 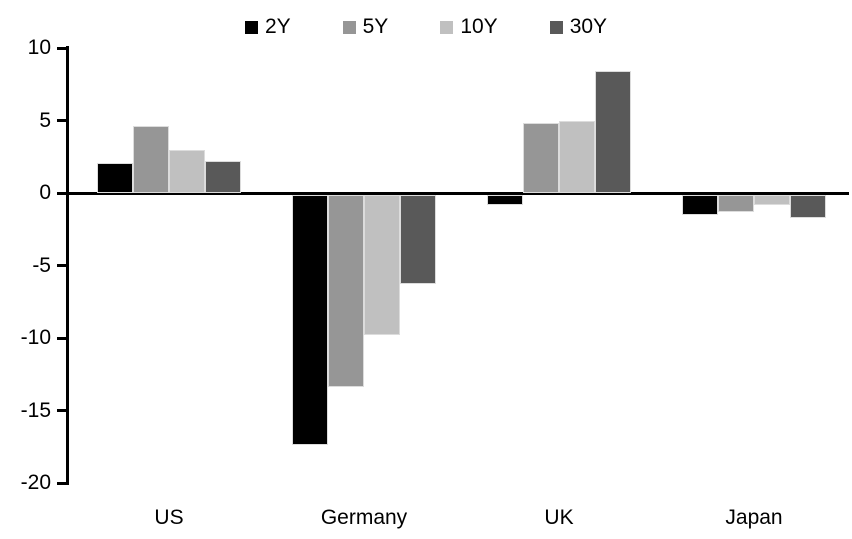 I want to click on category-label-germany: Germany, so click(x=364, y=517).